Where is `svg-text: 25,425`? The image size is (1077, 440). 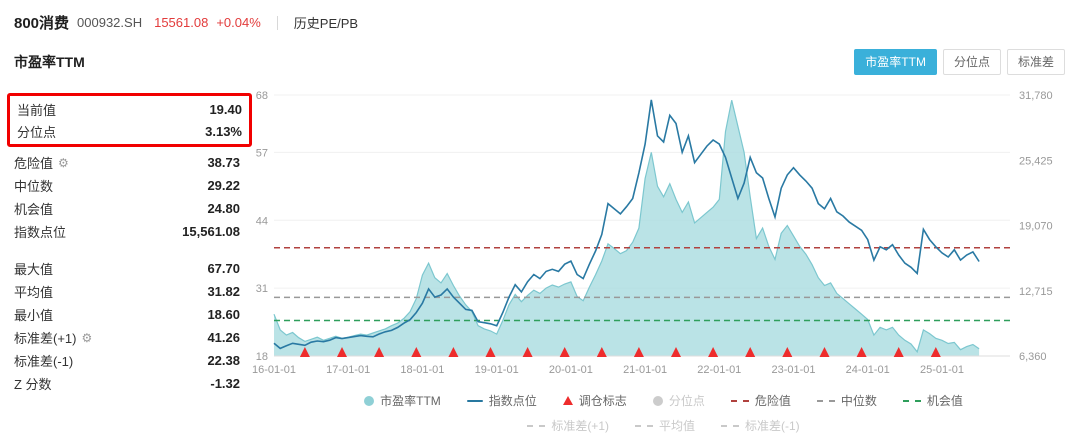 svg-text: 25,425 is located at coordinates (1036, 161).